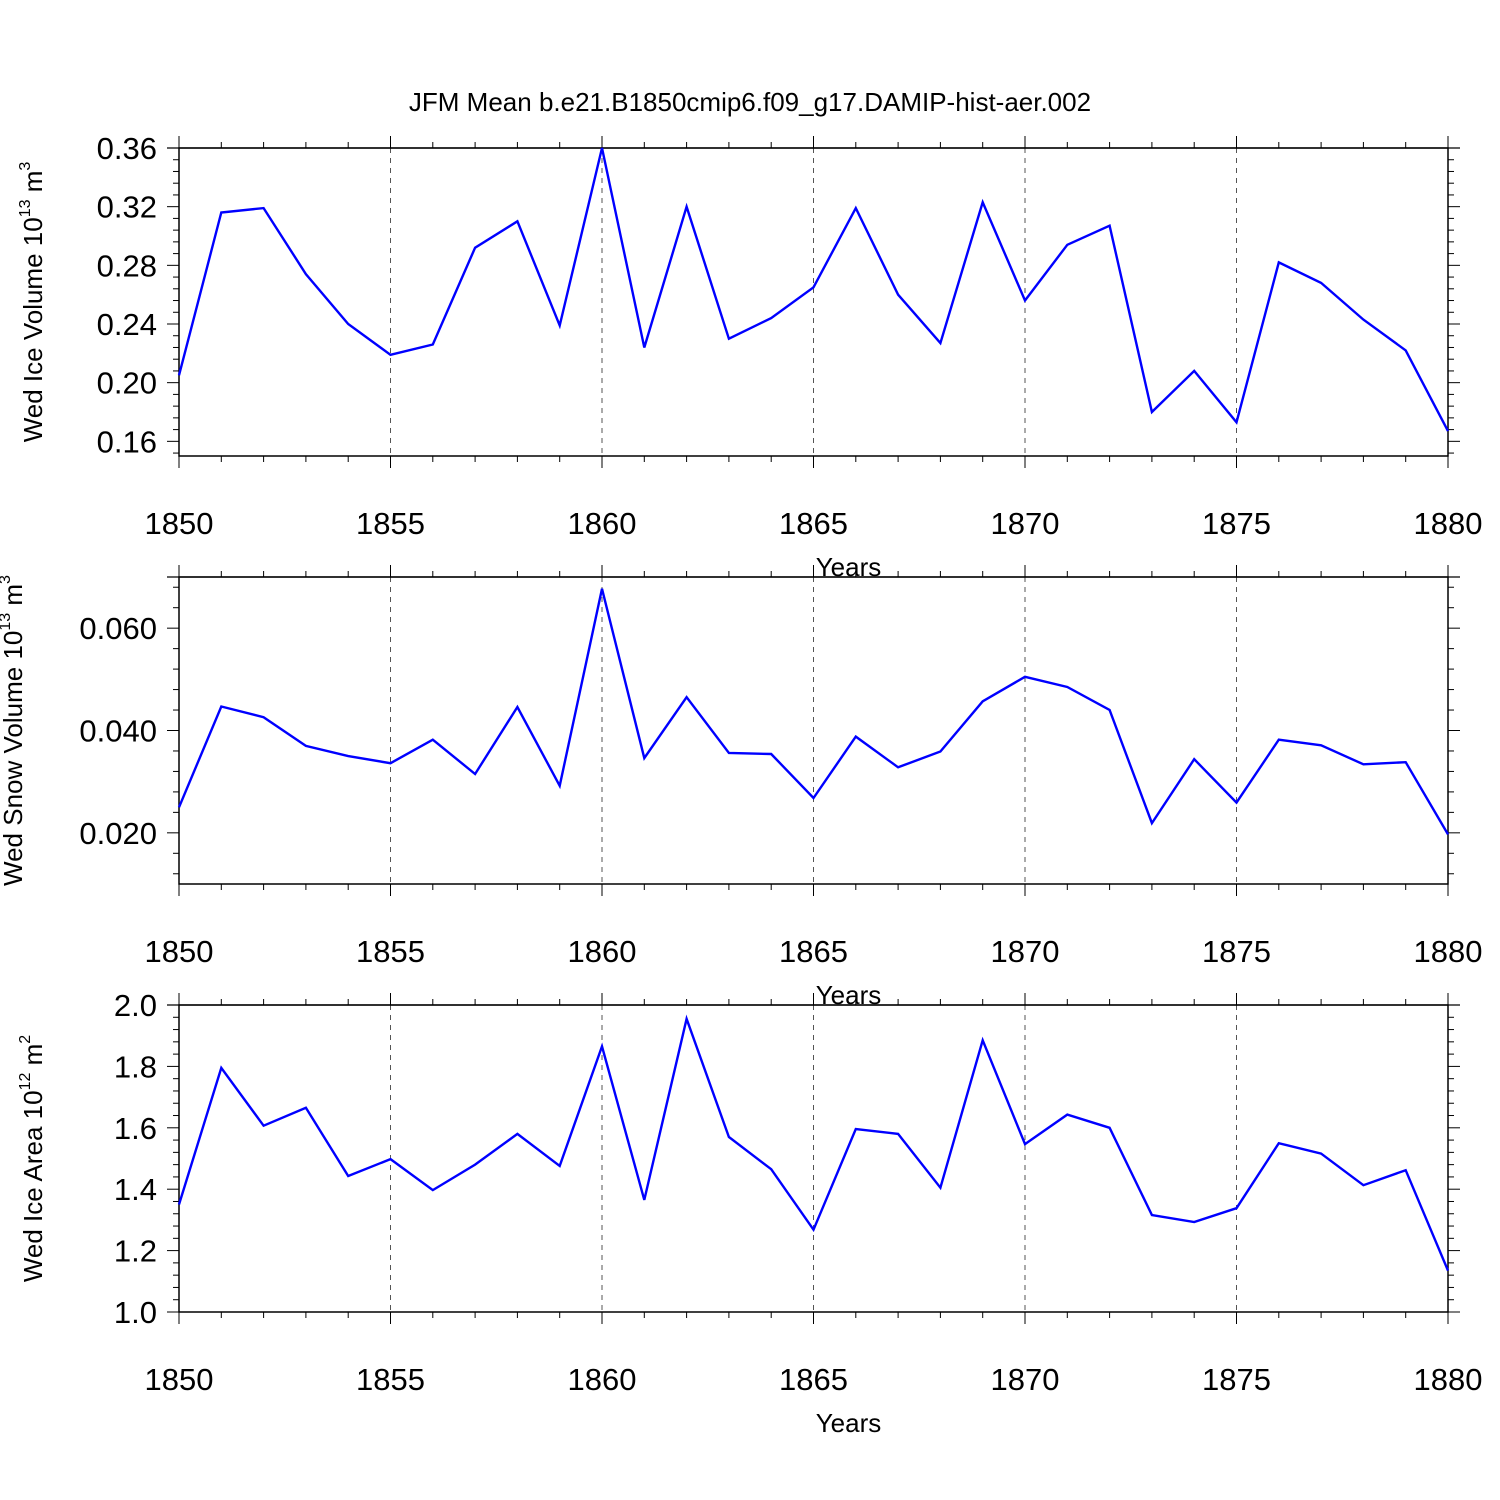 The image size is (1500, 1500). Describe the element at coordinates (14, 758) in the screenshot. I see `y-axis-label-base: Wed Snow Volume 10` at that location.